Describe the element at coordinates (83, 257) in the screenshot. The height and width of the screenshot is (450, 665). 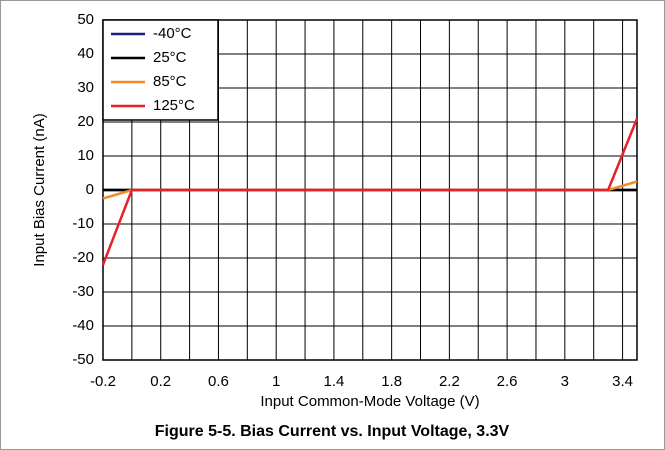
I see `y-tick-label: -20` at that location.